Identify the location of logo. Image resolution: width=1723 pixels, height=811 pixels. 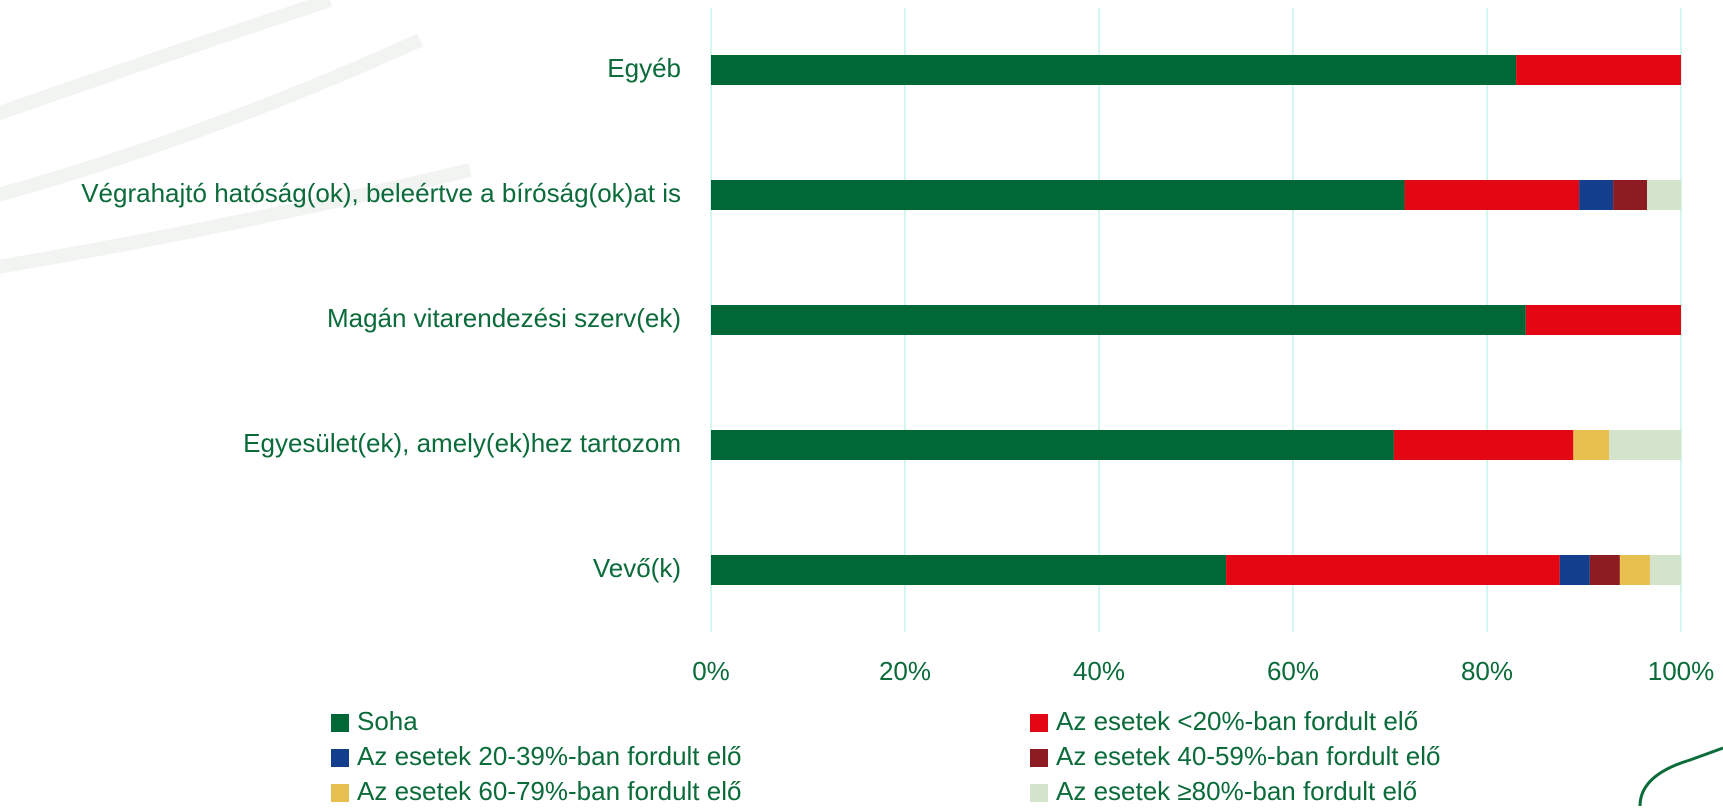
(1680, 776).